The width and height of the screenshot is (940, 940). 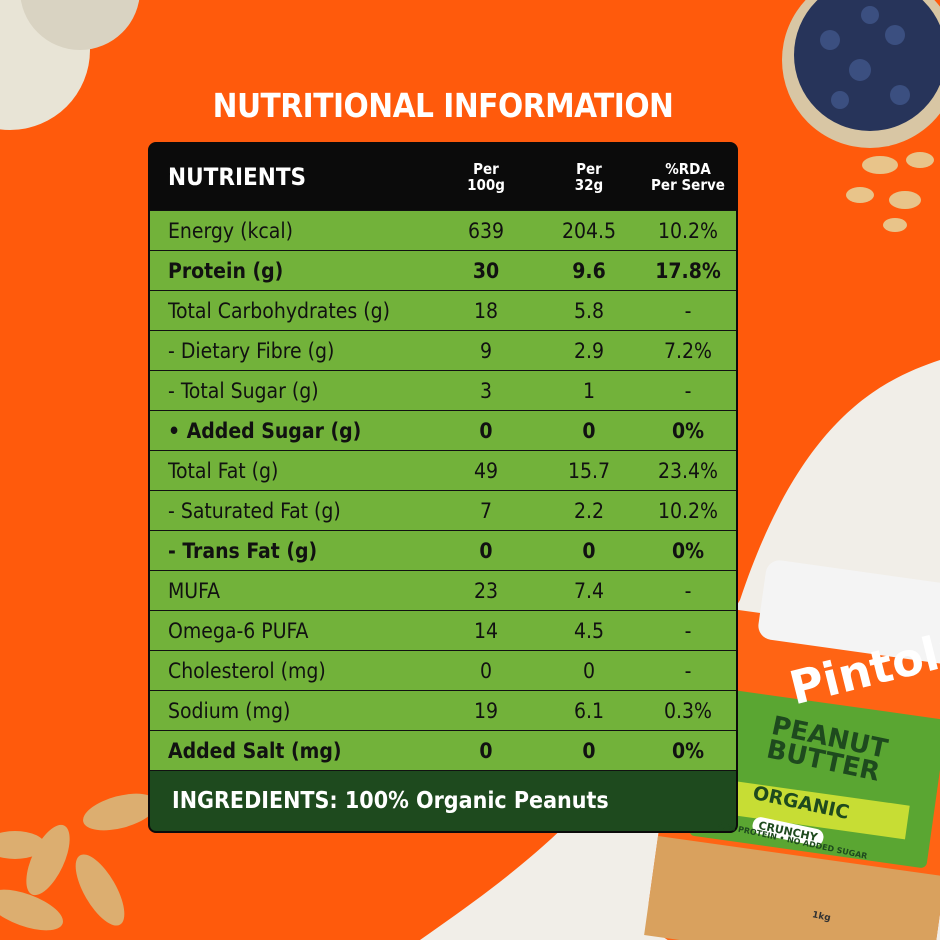 What do you see at coordinates (589, 390) in the screenshot?
I see `nutrient-value: 1` at bounding box center [589, 390].